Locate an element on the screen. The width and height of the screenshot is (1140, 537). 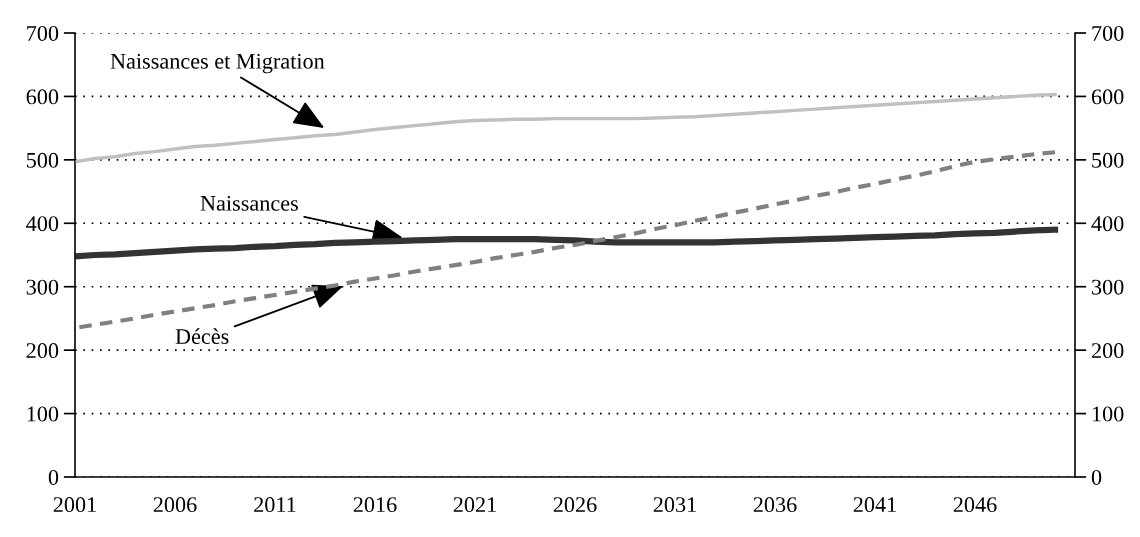
y2-tick-label: 400 is located at coordinates (1107, 224).